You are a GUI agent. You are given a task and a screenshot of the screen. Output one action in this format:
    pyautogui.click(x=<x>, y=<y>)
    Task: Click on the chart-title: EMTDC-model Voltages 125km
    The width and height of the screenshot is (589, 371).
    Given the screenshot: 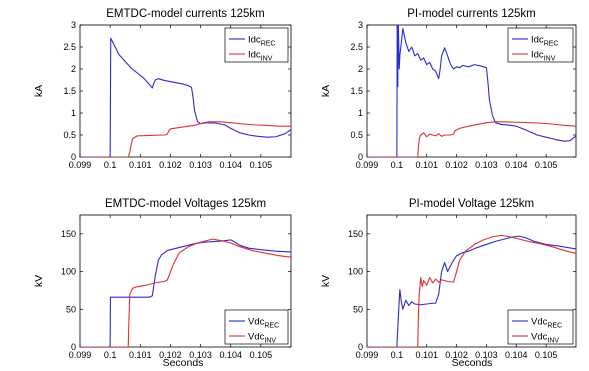 What is the action you would take?
    pyautogui.click(x=185, y=204)
    